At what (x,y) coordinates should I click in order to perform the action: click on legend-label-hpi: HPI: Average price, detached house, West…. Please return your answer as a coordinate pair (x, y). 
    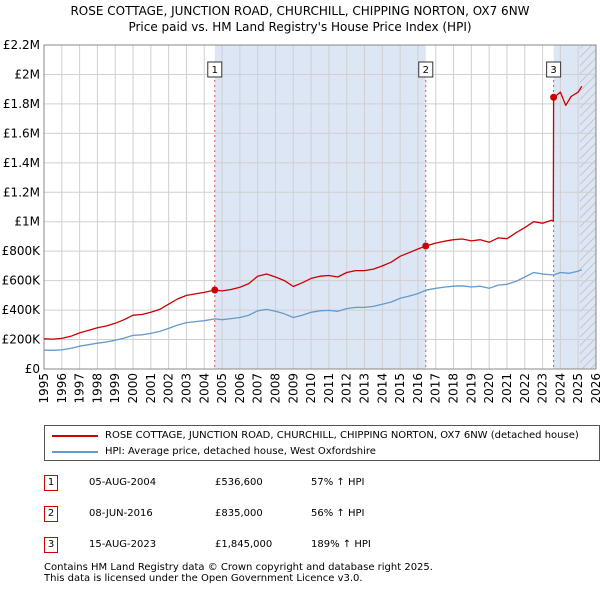
    Looking at the image, I should click on (240, 451).